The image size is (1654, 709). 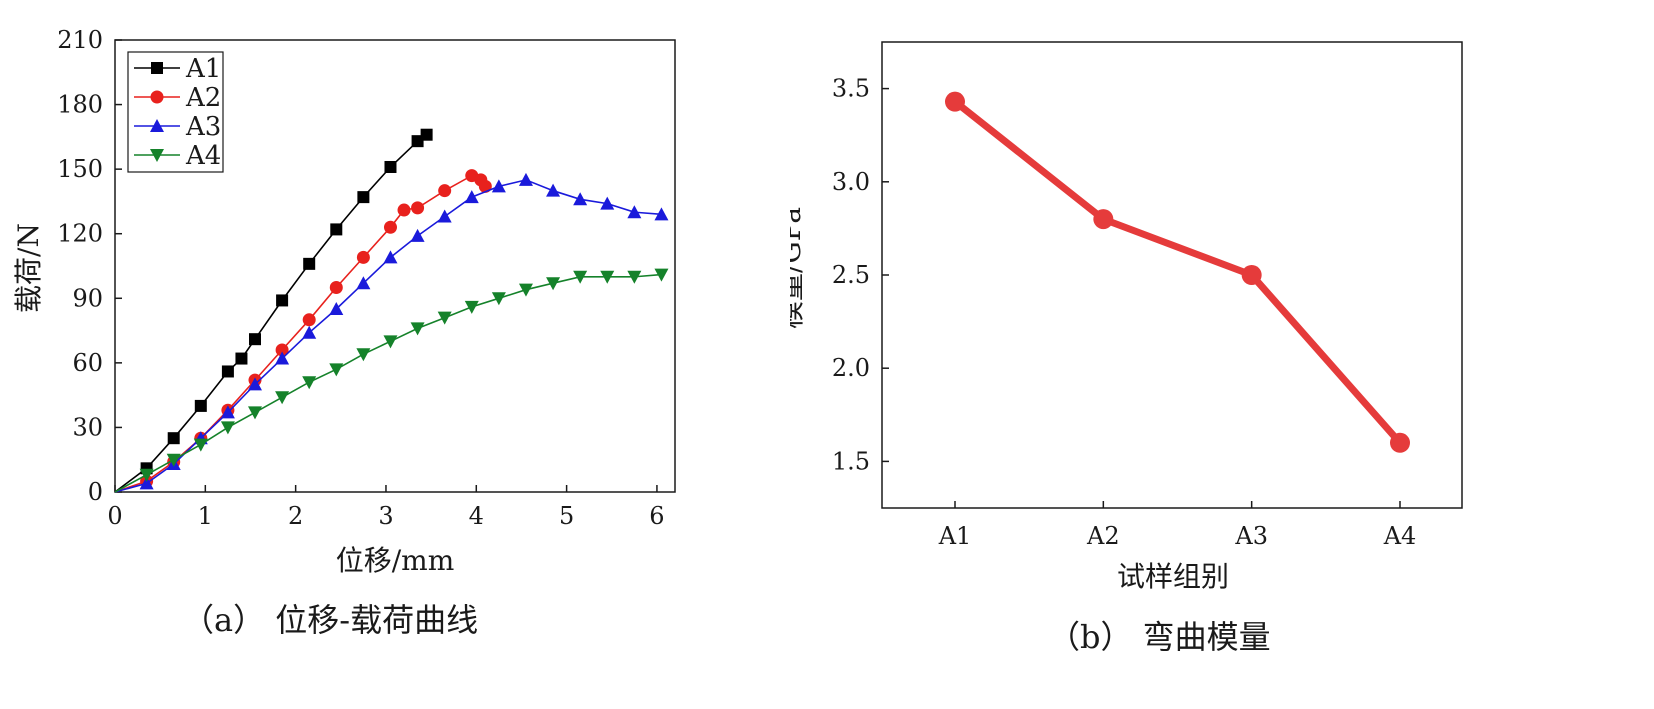 I want to click on left-y-tick-label: 150, so click(x=80, y=169).